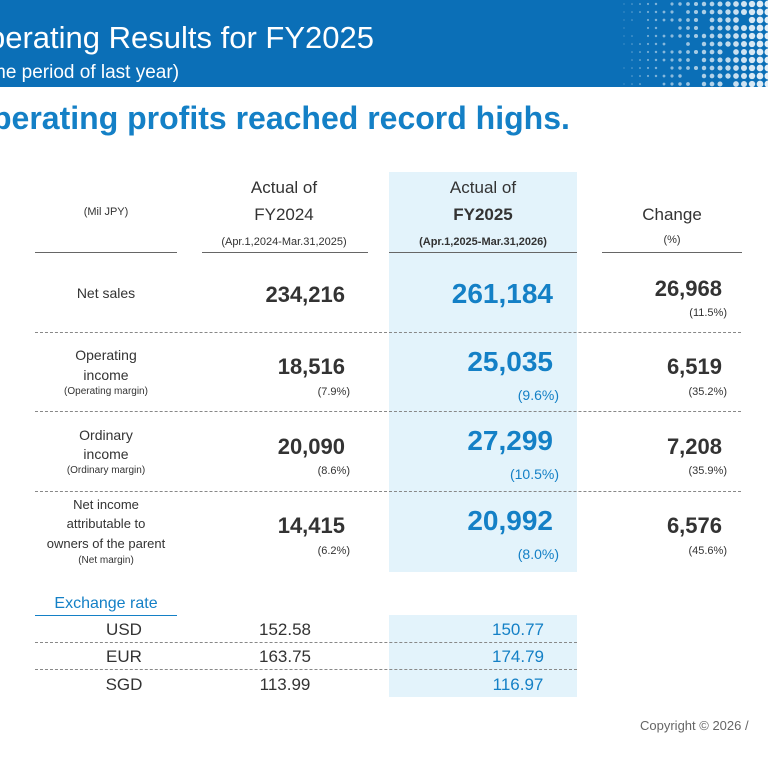  Describe the element at coordinates (284, 215) in the screenshot. I see `col-prev-line2: FY2024` at that location.